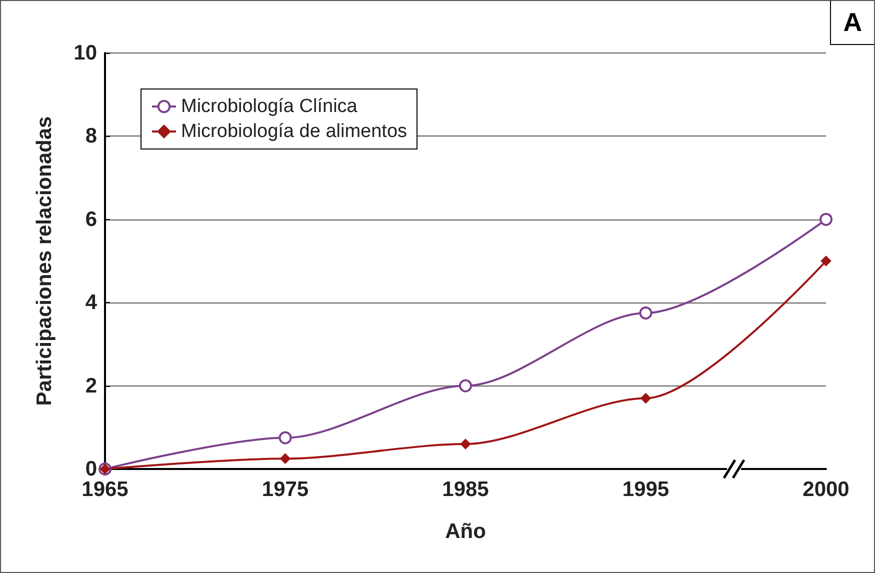 The height and width of the screenshot is (573, 875). I want to click on y-tick-label: 10, so click(85, 53).